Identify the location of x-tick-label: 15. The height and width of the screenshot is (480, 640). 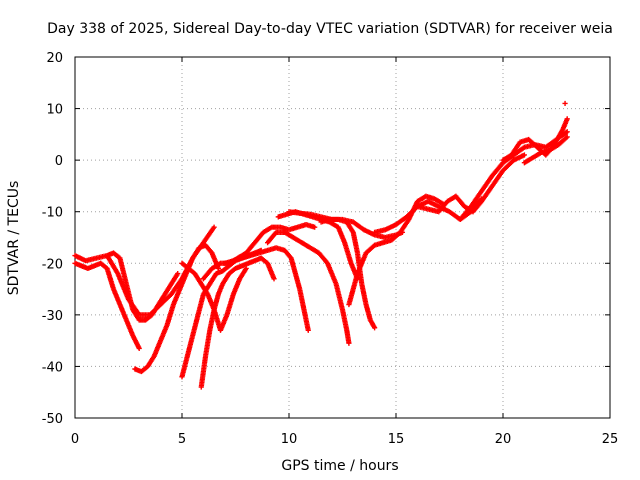
(396, 439).